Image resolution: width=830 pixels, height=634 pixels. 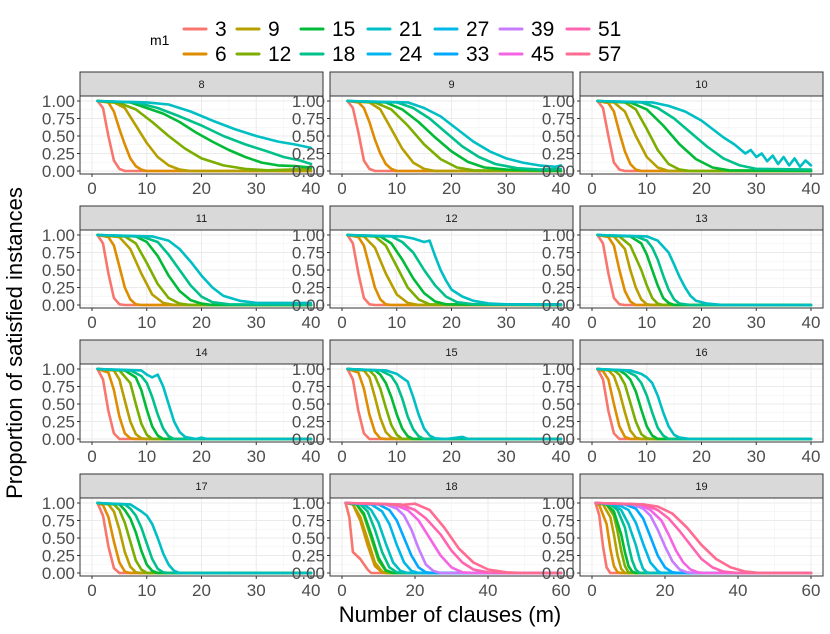 I want to click on facet-panel: 150.000.250.500.751.000 10 20 30 40, so click(x=433, y=402).